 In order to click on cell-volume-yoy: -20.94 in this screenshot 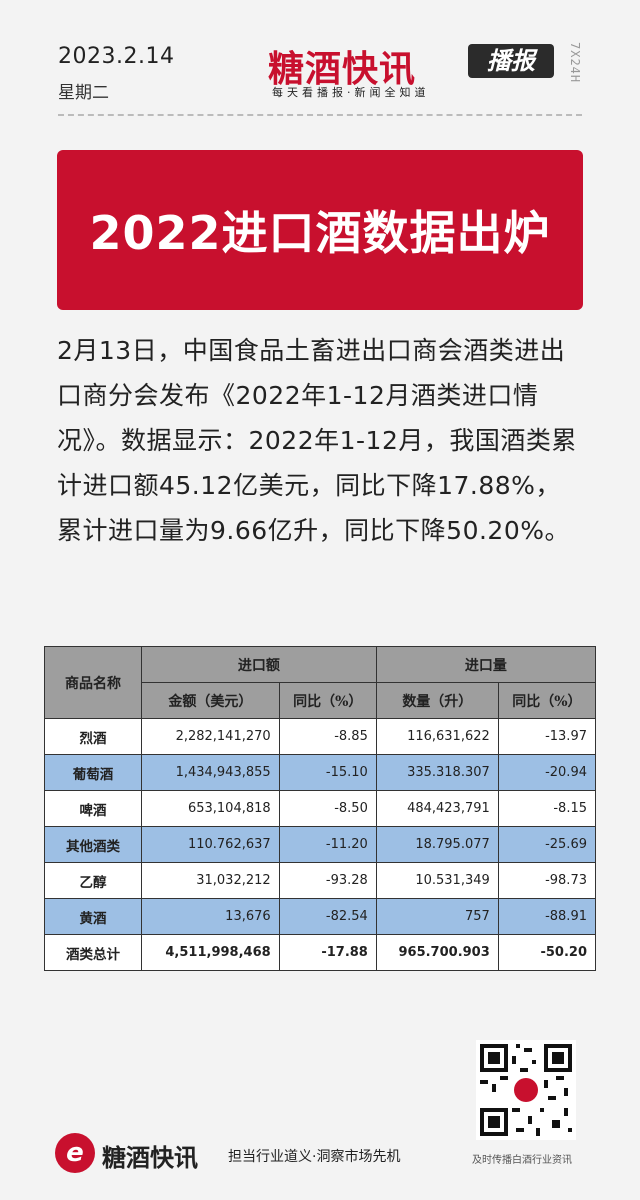, I will do `click(547, 772)`.